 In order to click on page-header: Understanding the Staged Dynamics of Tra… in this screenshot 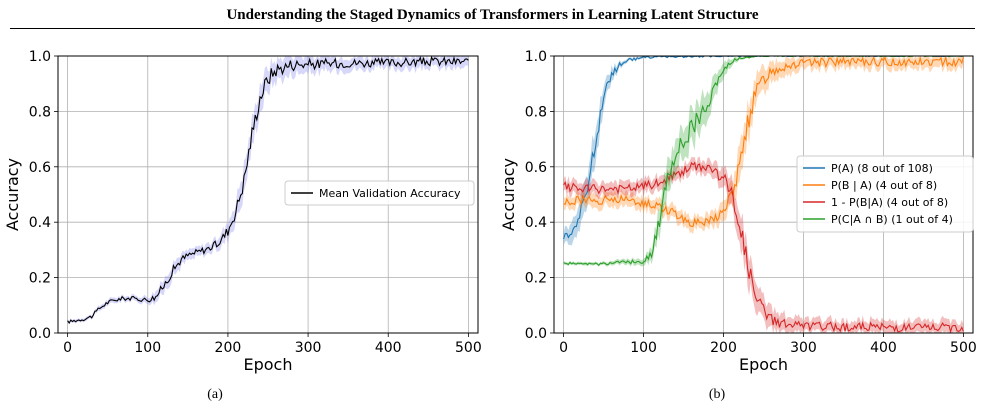, I will do `click(492, 20)`.